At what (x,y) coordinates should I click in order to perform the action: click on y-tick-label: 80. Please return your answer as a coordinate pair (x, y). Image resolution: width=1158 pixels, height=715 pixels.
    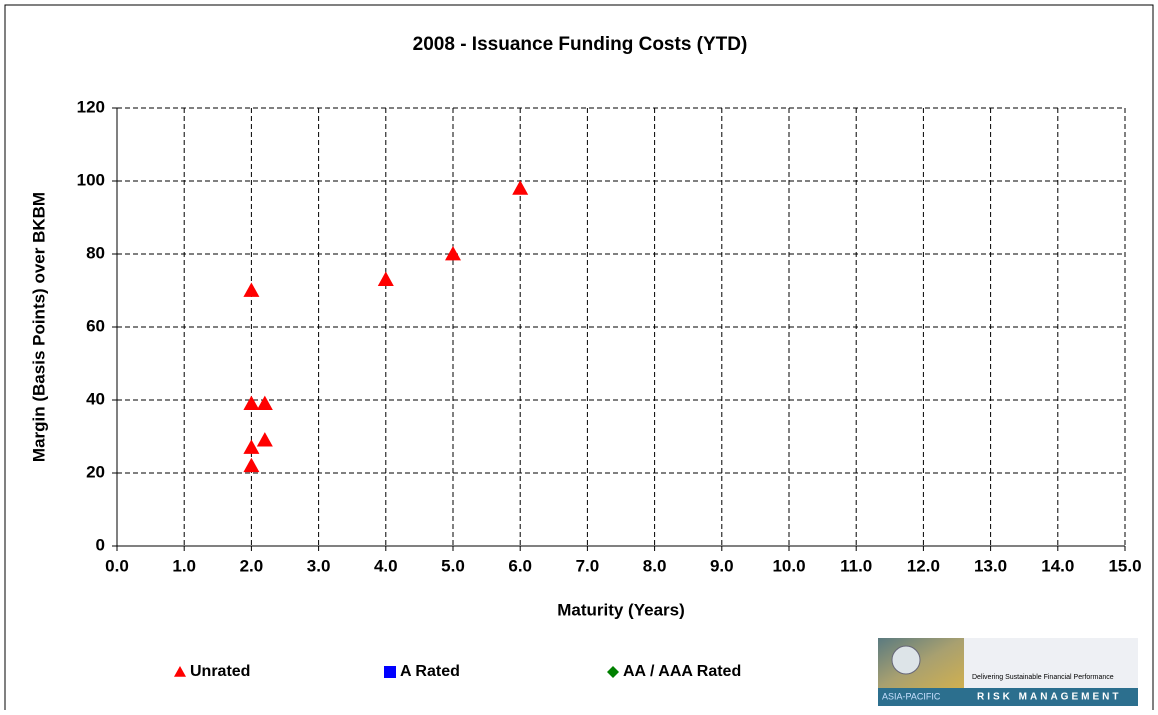
    Looking at the image, I should click on (95, 252).